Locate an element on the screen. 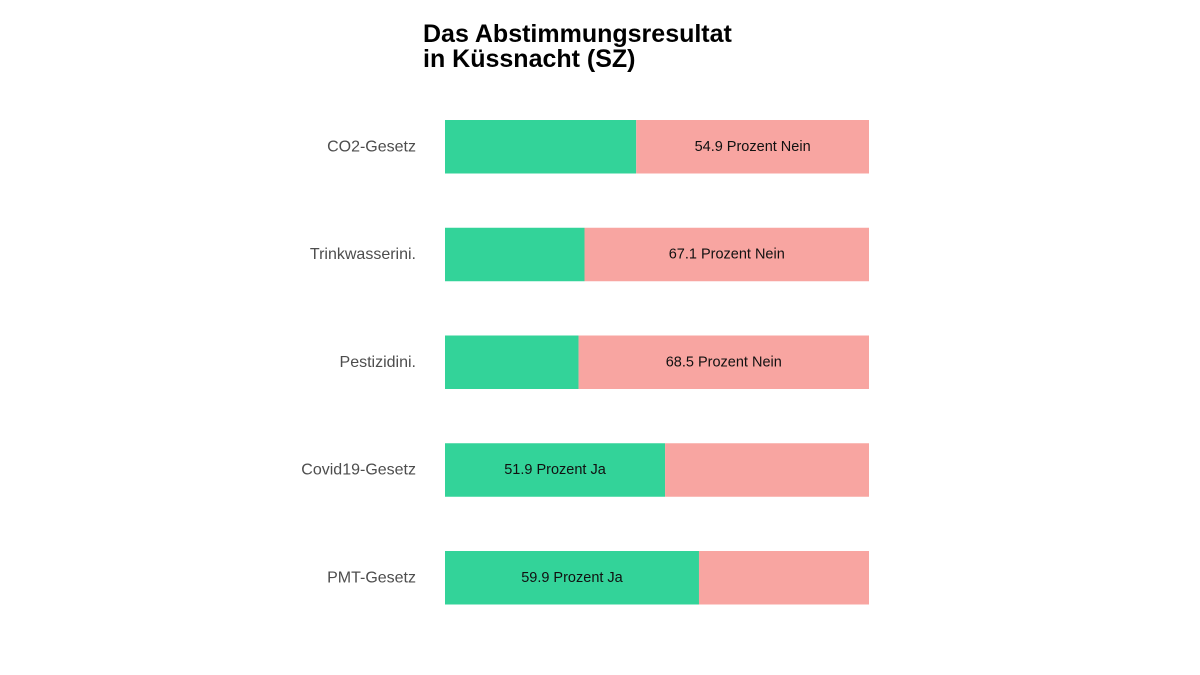 This screenshot has width=1200, height=675. data-label: 51.9 Prozent Ja is located at coordinates (555, 470).